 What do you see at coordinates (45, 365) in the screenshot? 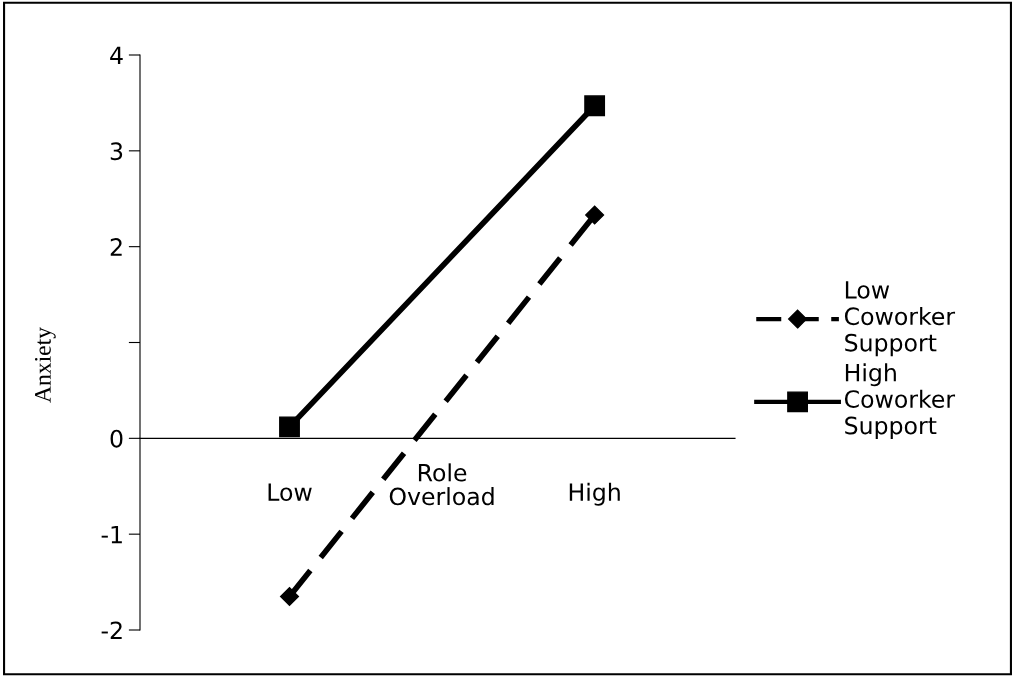
I see `y-axis-title: Anxiety` at bounding box center [45, 365].